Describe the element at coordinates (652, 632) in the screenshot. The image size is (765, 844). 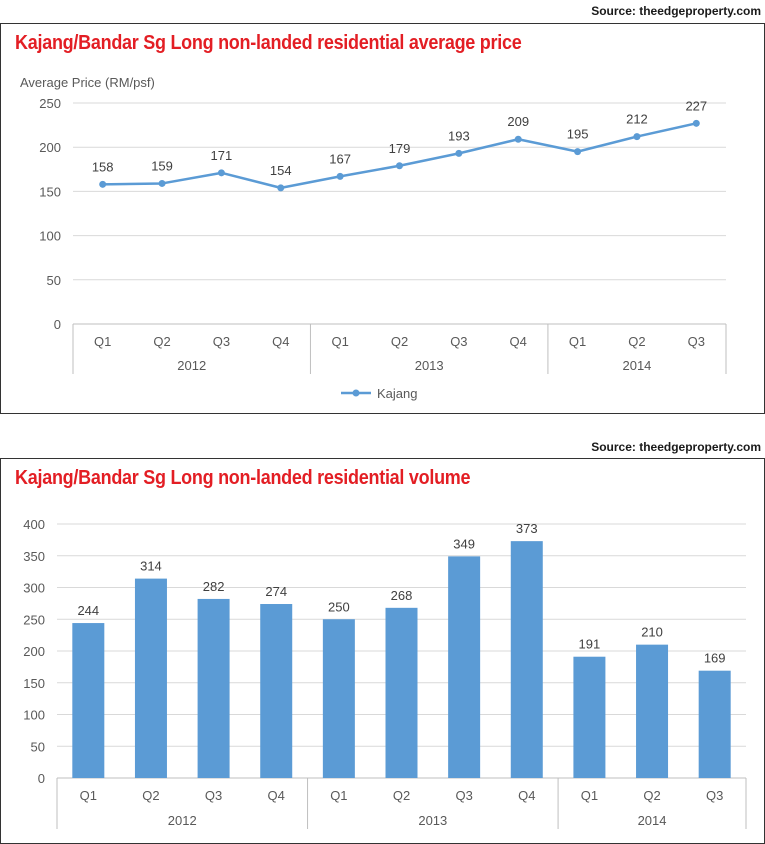
I see `data-label: 210` at that location.